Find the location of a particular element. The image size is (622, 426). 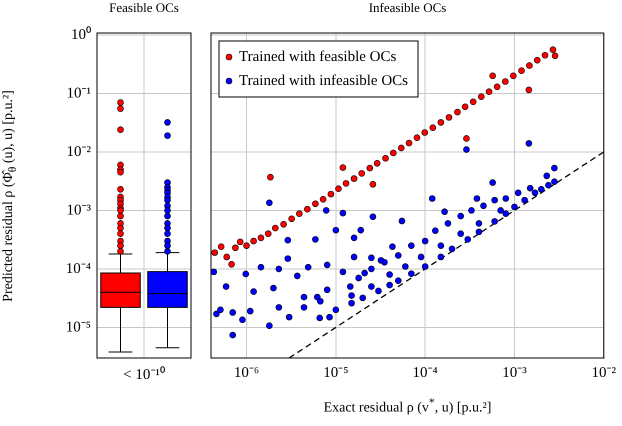

x-tick-label: 10⁻³ is located at coordinates (515, 372).